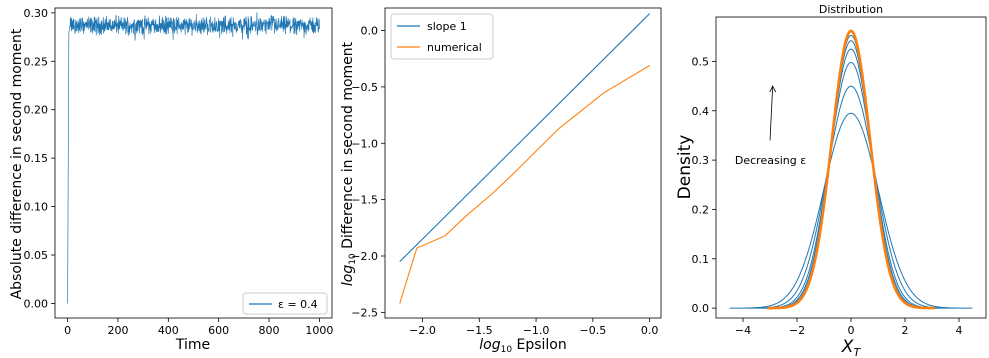 The height and width of the screenshot is (358, 989). What do you see at coordinates (959, 330) in the screenshot?
I see `x-tick-label-3-4: 4` at bounding box center [959, 330].